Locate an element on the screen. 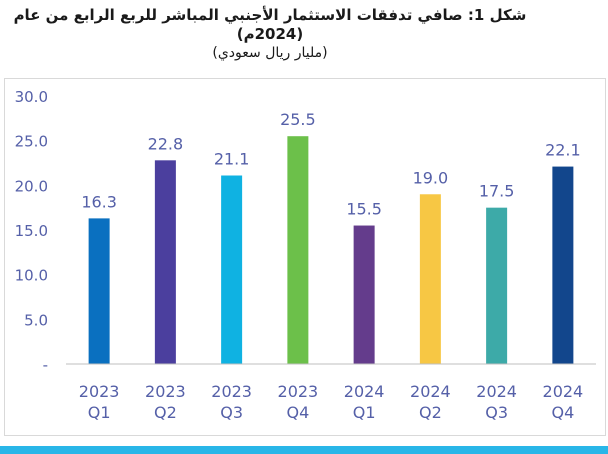 Image resolution: width=608 pixels, height=454 pixels. bar-value-label: 22.1 is located at coordinates (563, 150).